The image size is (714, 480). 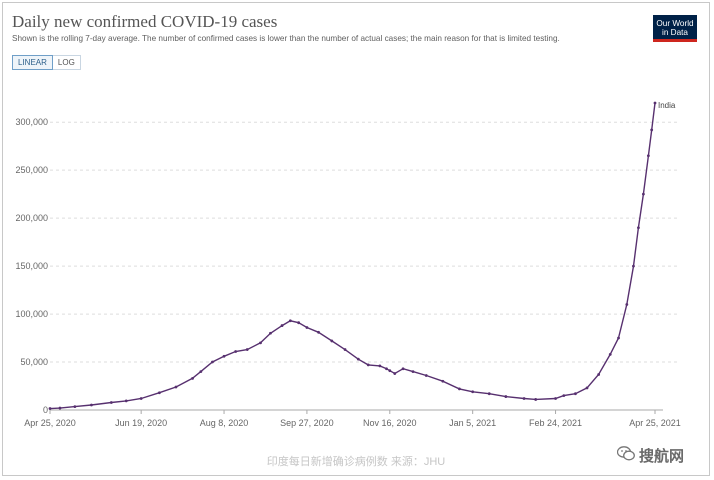 What do you see at coordinates (45, 410) in the screenshot?
I see `y-tick-label: 0` at bounding box center [45, 410].